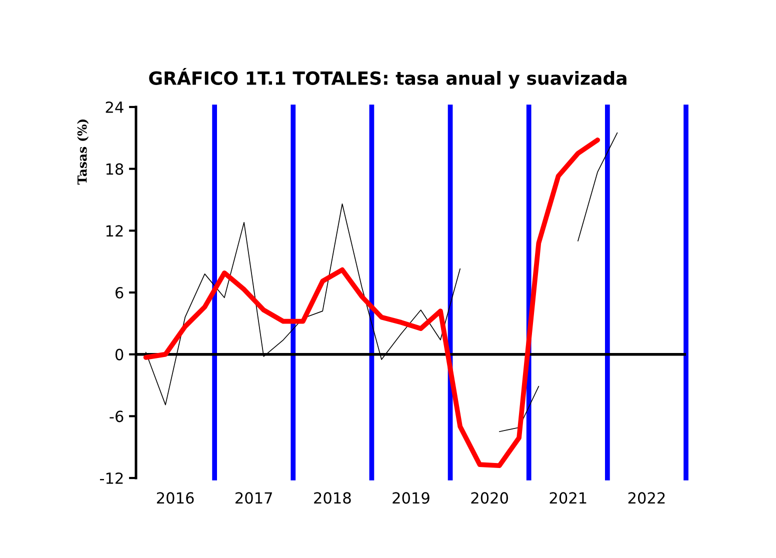 Image resolution: width=776 pixels, height=558 pixels. Describe the element at coordinates (115, 169) in the screenshot. I see `y-tick-label: 18` at that location.